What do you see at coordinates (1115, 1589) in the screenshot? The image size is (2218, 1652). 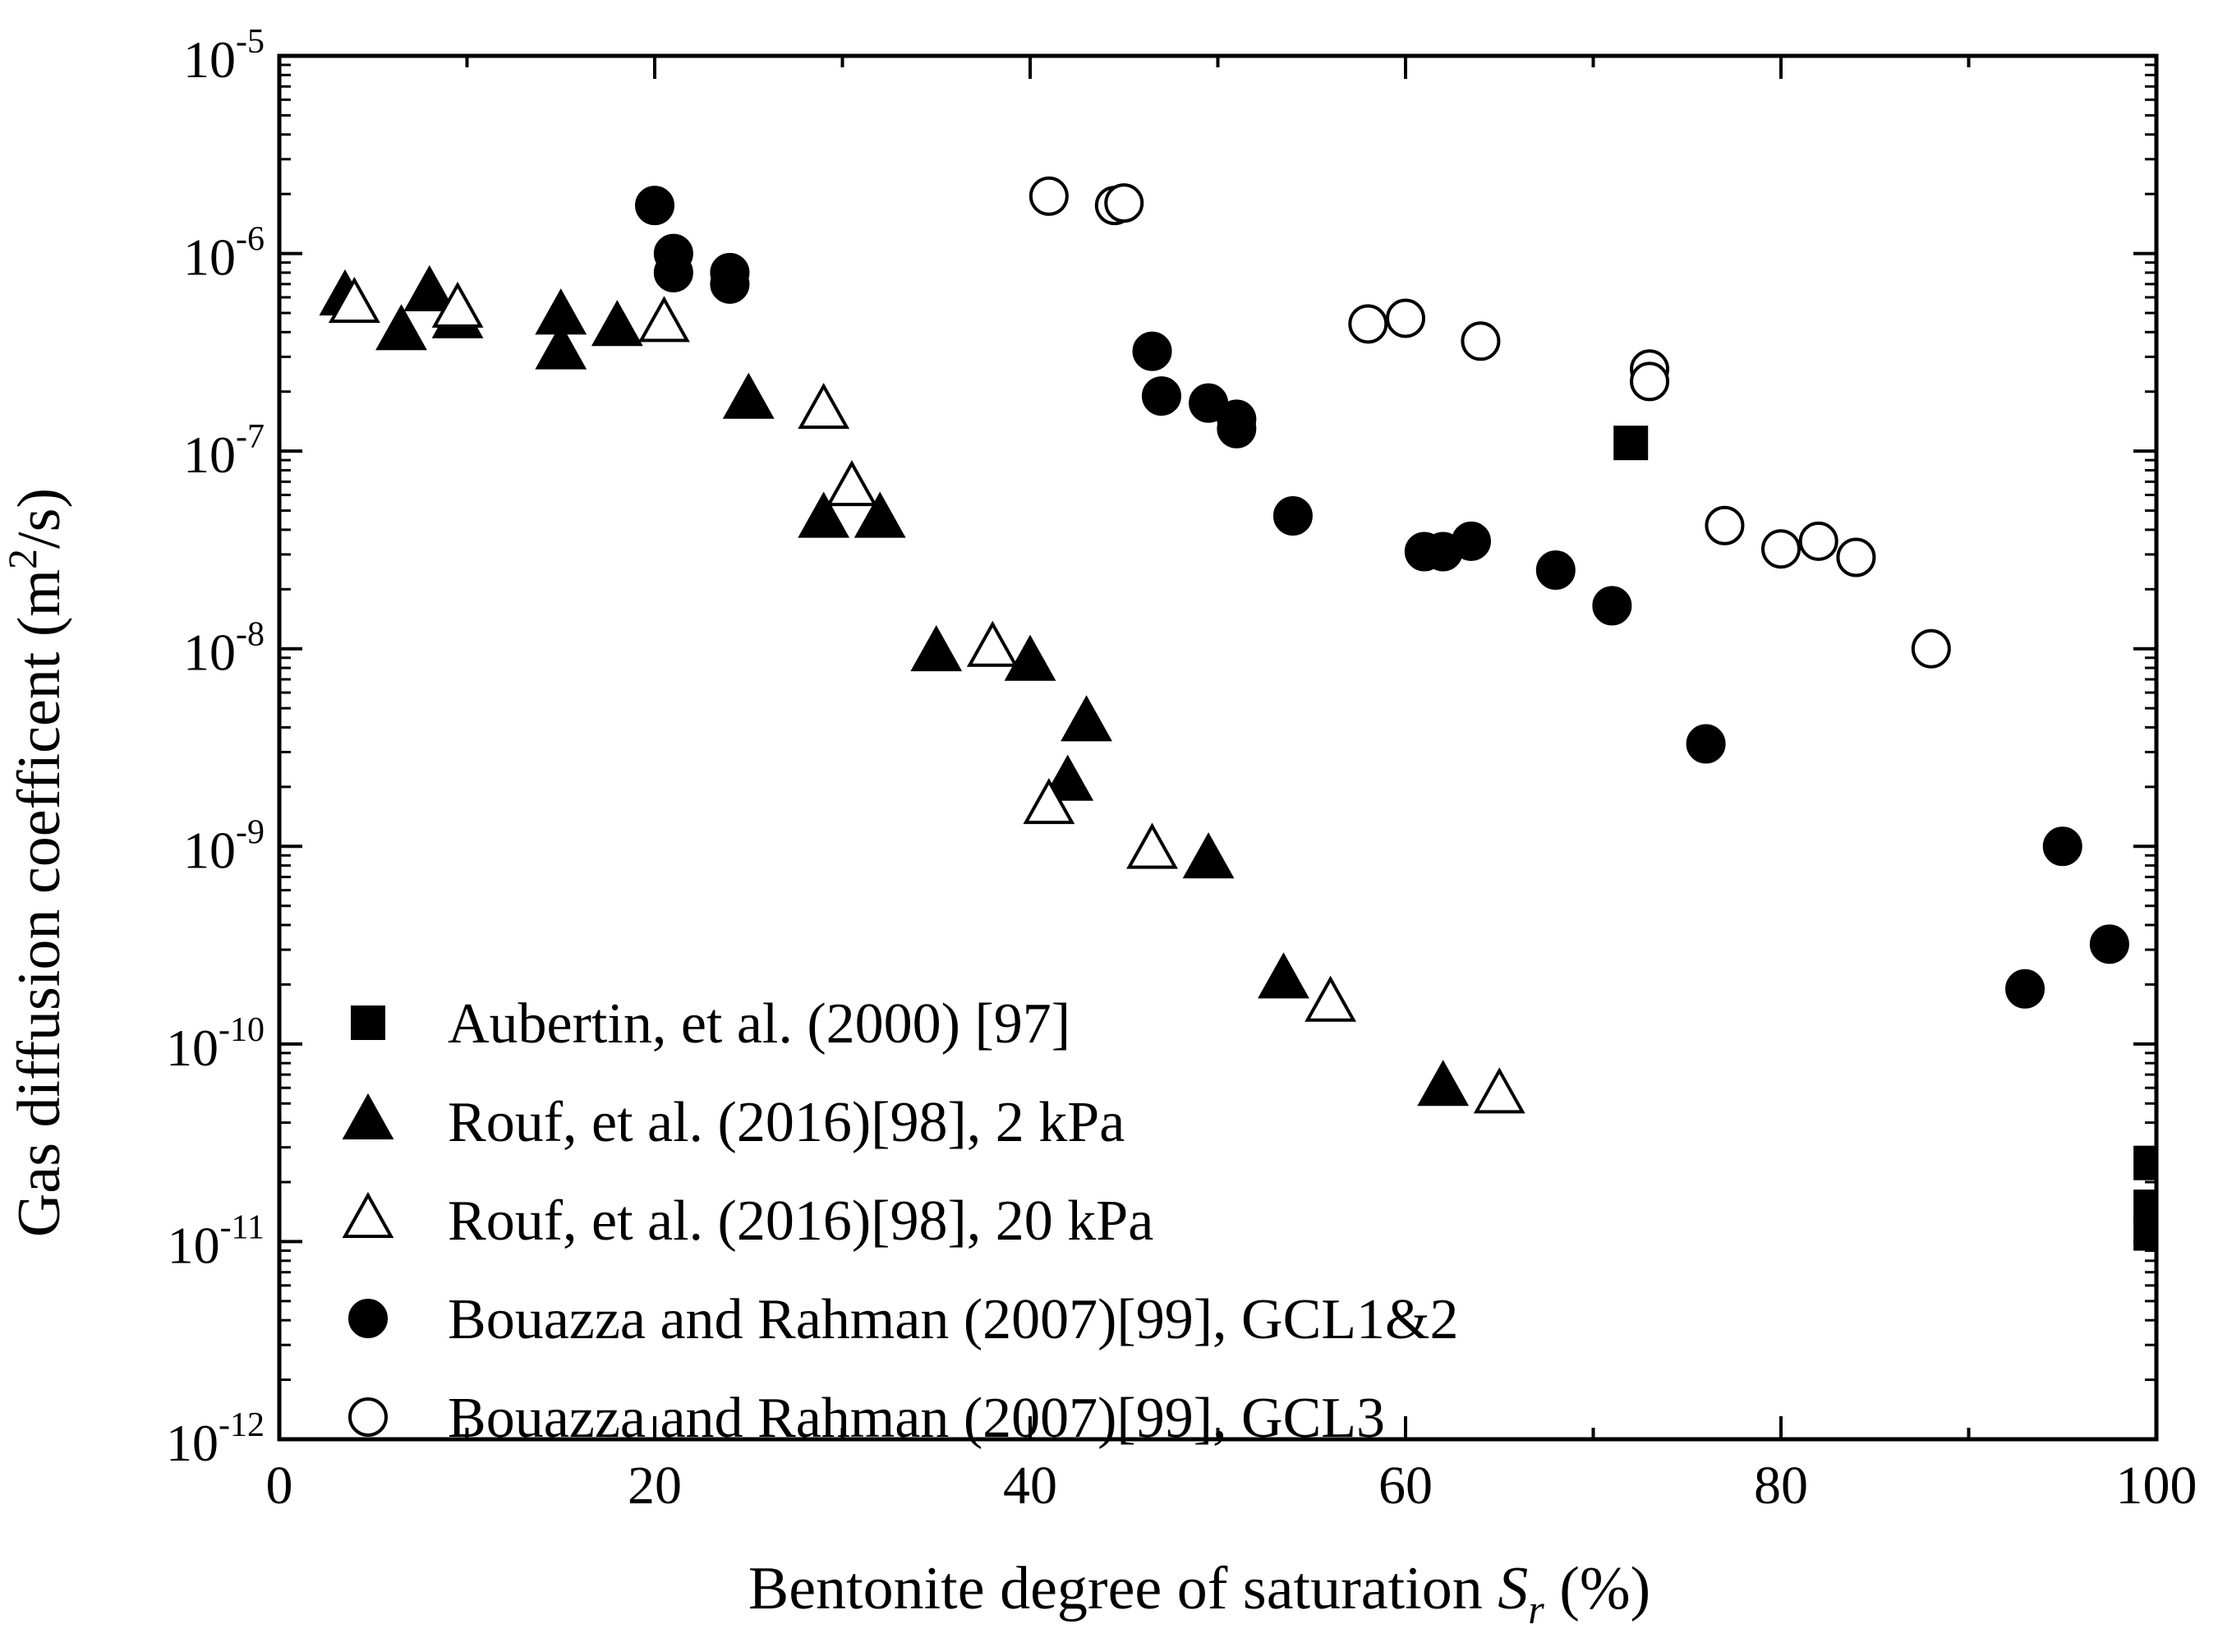 I see `x-axis-label-text: Bentonite degree of saturation` at bounding box center [1115, 1589].